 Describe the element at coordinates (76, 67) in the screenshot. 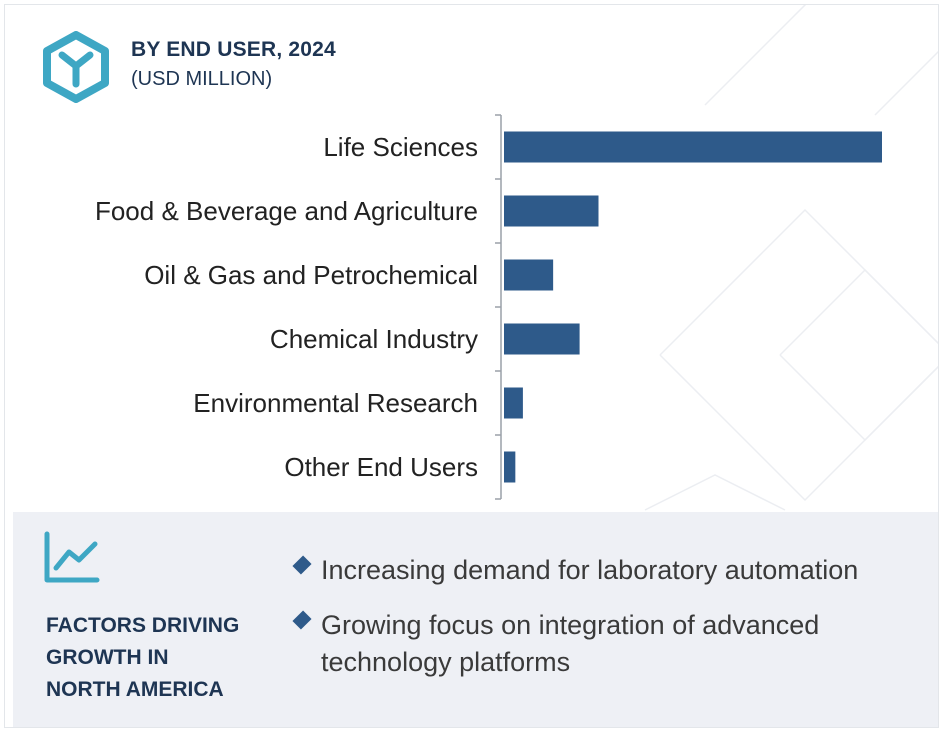

I see `hexagon-y-logo-icon` at that location.